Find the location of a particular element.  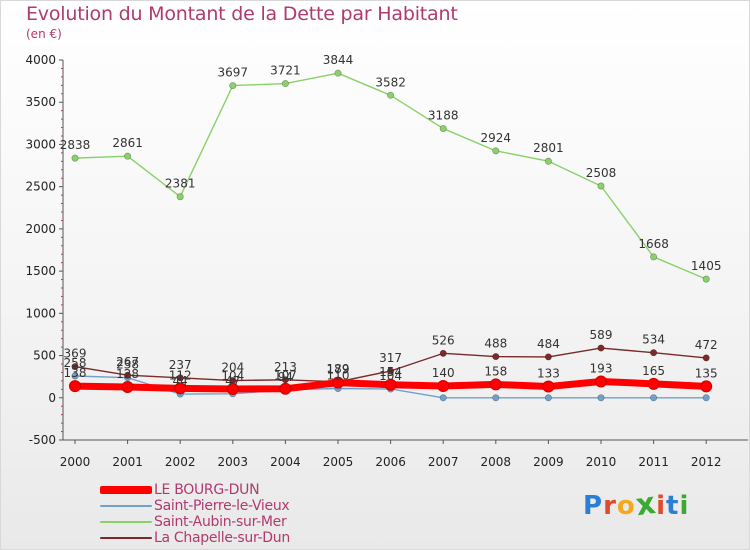

data-label: 526 is located at coordinates (443, 340).